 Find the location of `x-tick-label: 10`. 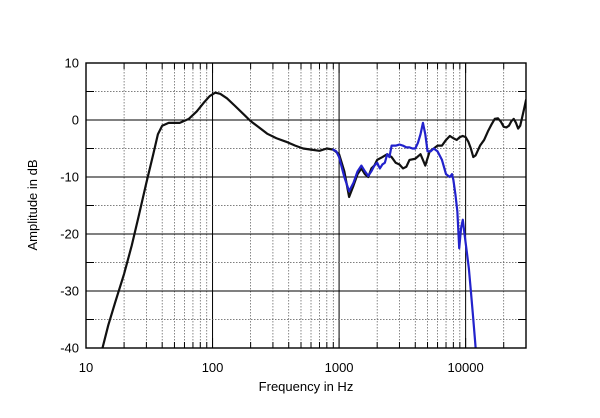

x-tick-label: 10 is located at coordinates (86, 367).